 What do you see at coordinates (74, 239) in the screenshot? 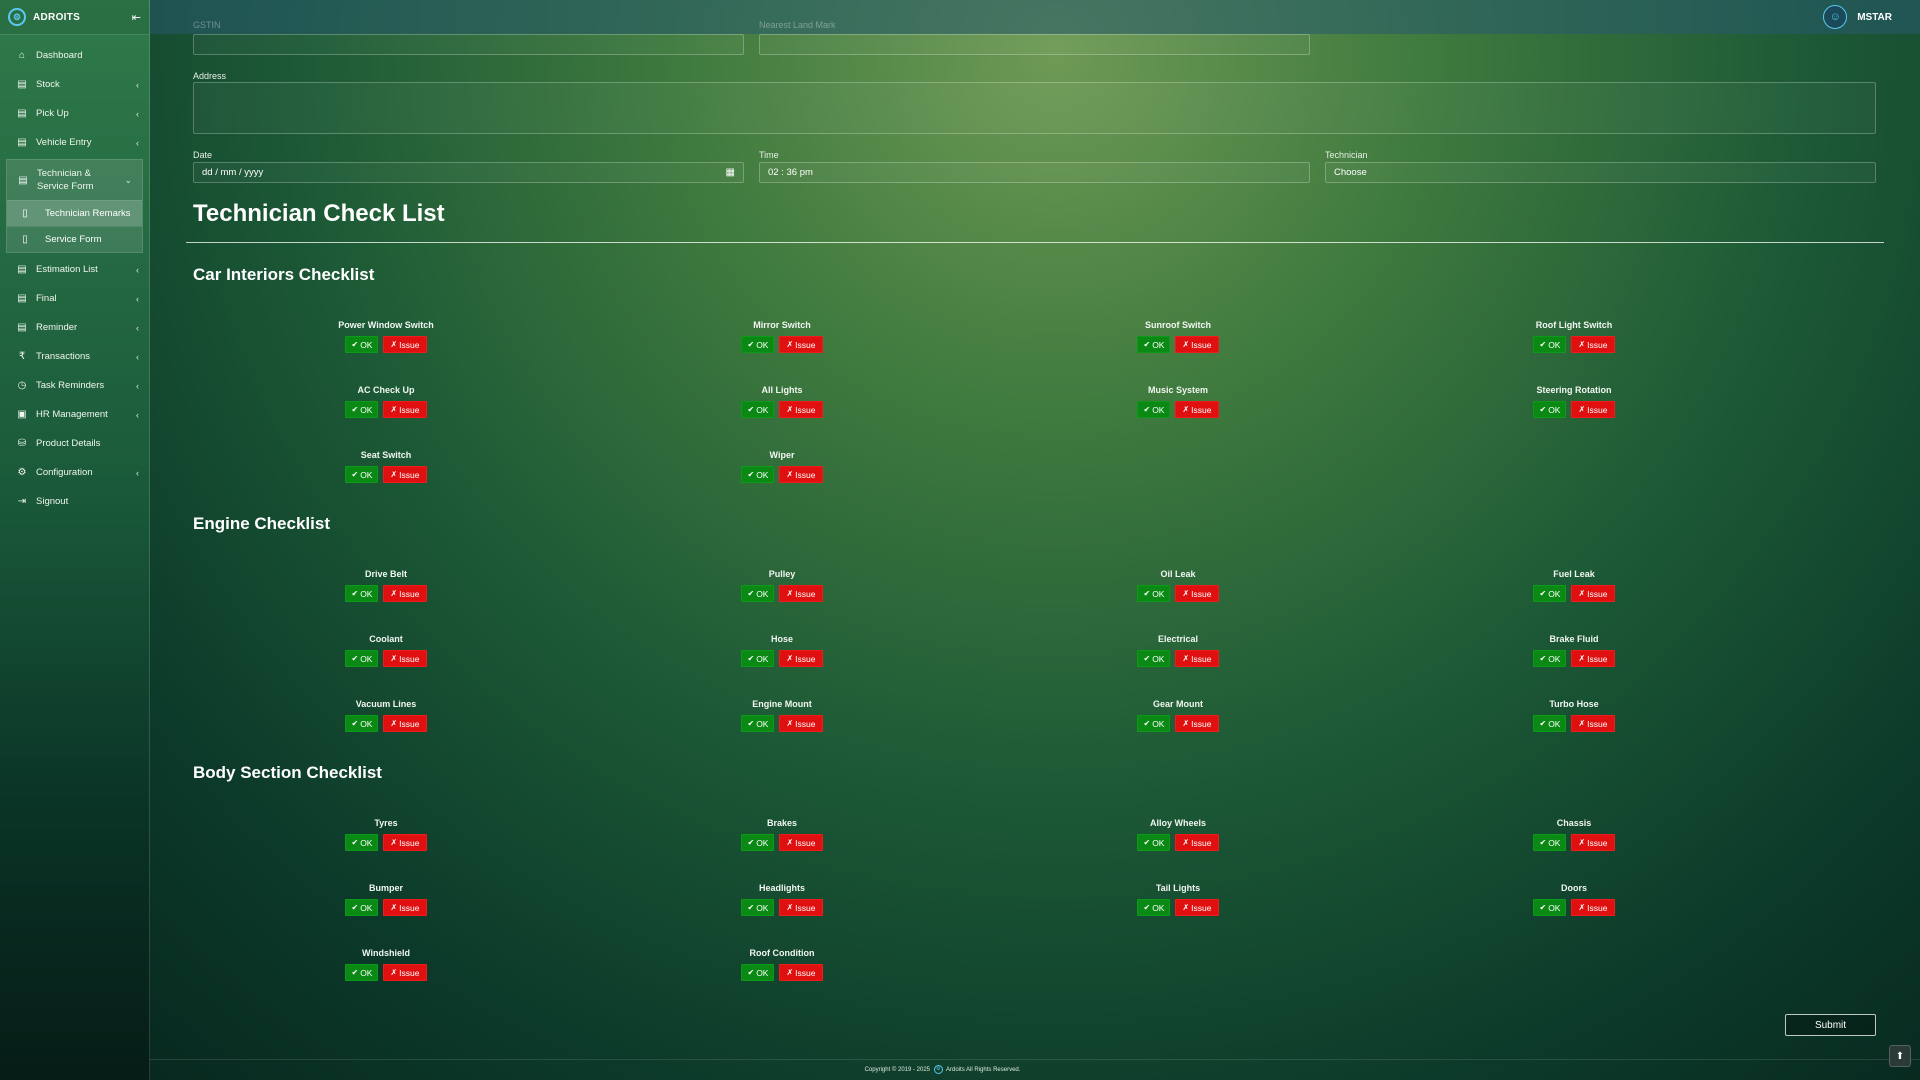
I see `sidebar-subitem-service-form: ▯ Service Form` at bounding box center [74, 239].